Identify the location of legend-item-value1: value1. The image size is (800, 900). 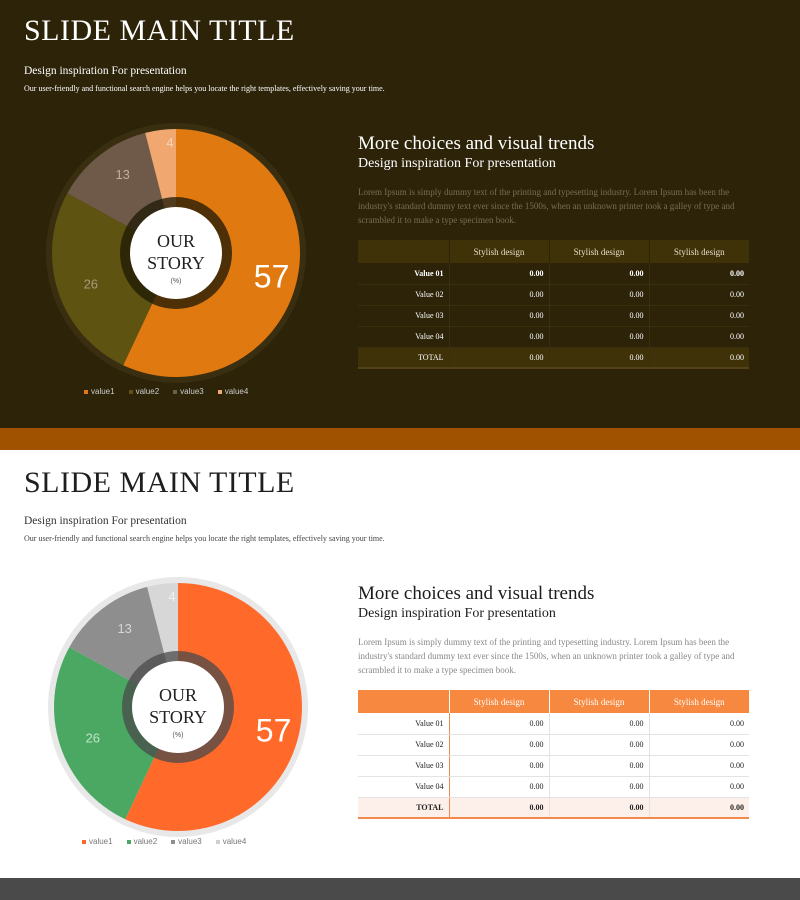
(97, 841).